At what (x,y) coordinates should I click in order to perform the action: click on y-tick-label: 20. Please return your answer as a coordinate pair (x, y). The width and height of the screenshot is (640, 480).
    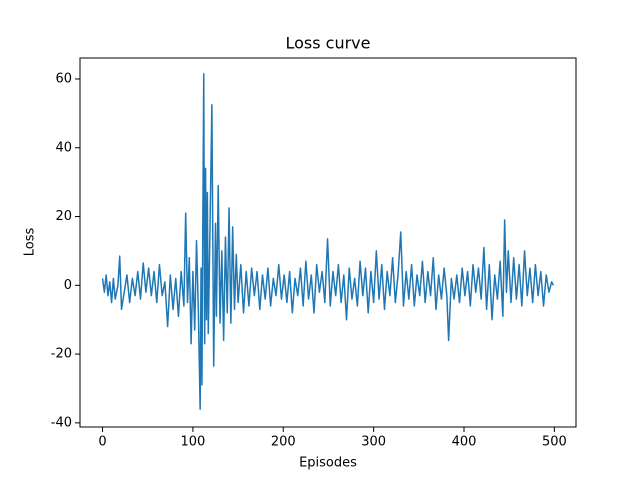
    Looking at the image, I should click on (63, 216).